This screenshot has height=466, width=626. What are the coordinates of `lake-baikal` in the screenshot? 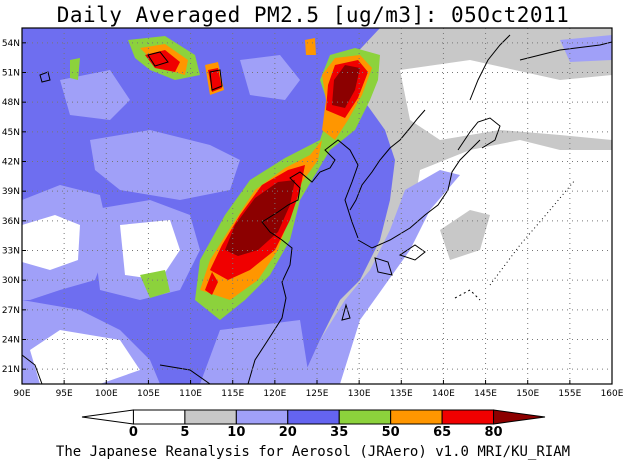 It's located at (158, 59).